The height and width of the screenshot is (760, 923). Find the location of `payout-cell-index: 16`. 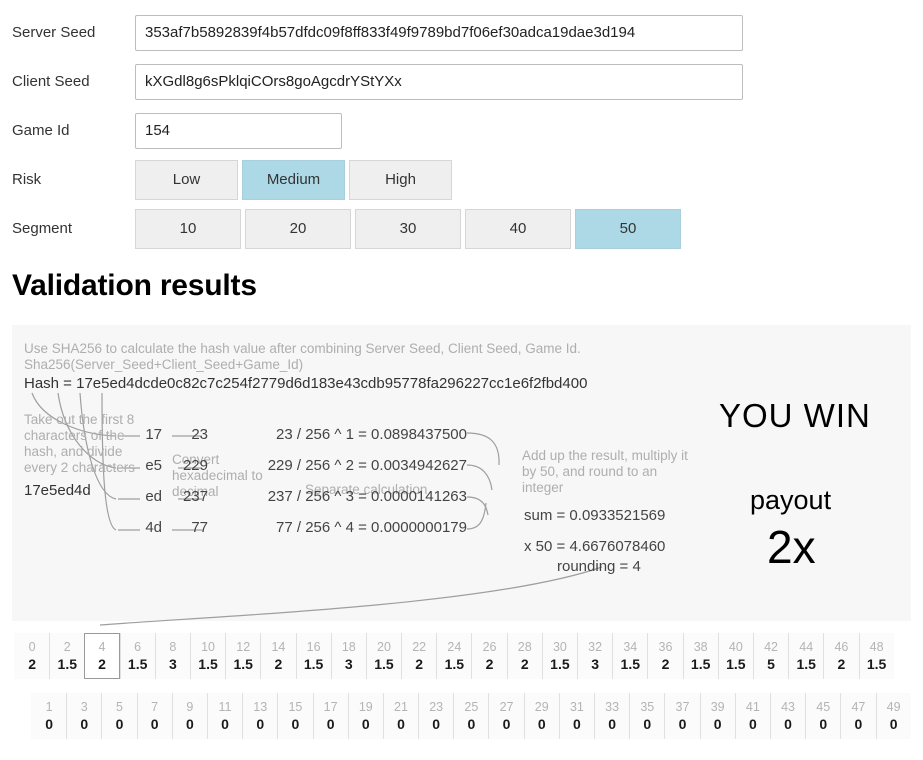

payout-cell-index: 16 is located at coordinates (313, 646).